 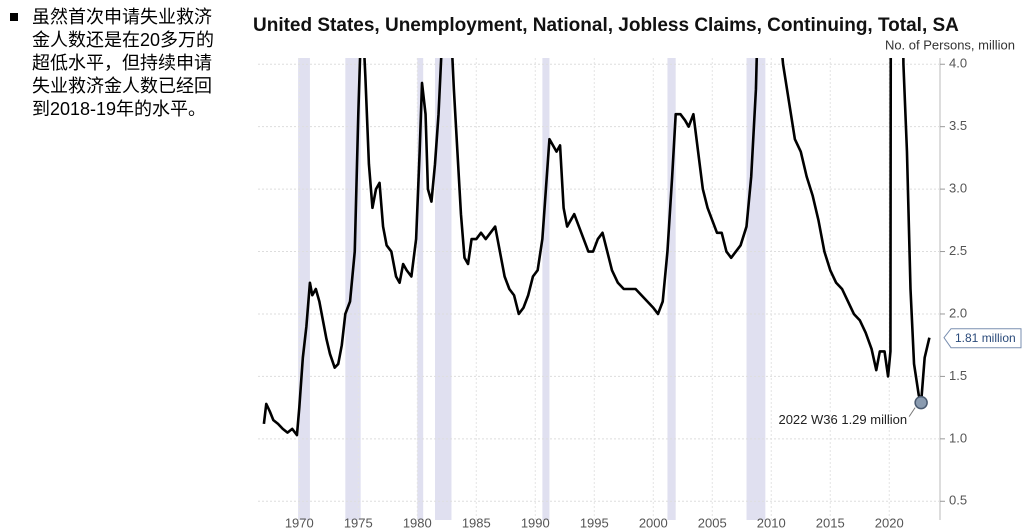 What do you see at coordinates (653, 522) in the screenshot?
I see `x-tick-label: 2000` at bounding box center [653, 522].